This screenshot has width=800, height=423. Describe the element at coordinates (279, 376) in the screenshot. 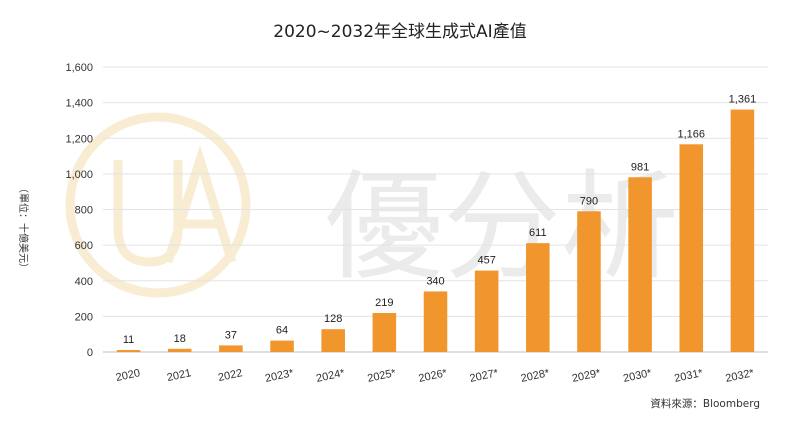

I see `x-tick-label: 2023*` at that location.